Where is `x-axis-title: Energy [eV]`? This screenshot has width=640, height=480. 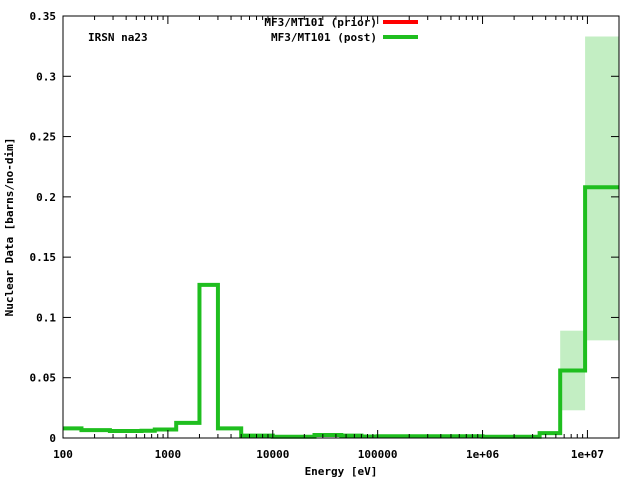 x-axis-title: Energy [eV] is located at coordinates (341, 471).